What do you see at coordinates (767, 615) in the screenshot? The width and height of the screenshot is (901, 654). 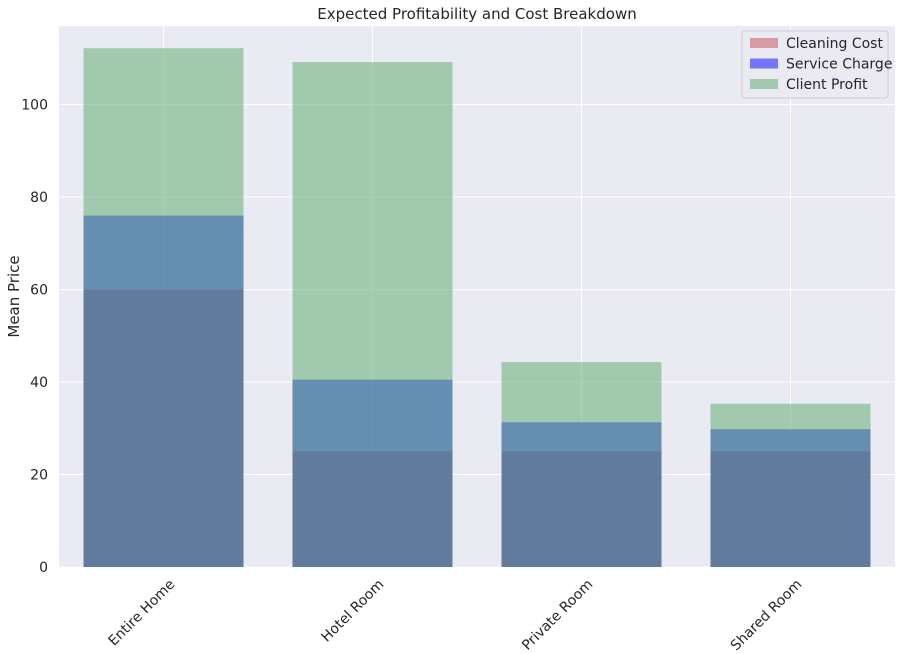 I see `x-tick-label: Shared Room` at bounding box center [767, 615].